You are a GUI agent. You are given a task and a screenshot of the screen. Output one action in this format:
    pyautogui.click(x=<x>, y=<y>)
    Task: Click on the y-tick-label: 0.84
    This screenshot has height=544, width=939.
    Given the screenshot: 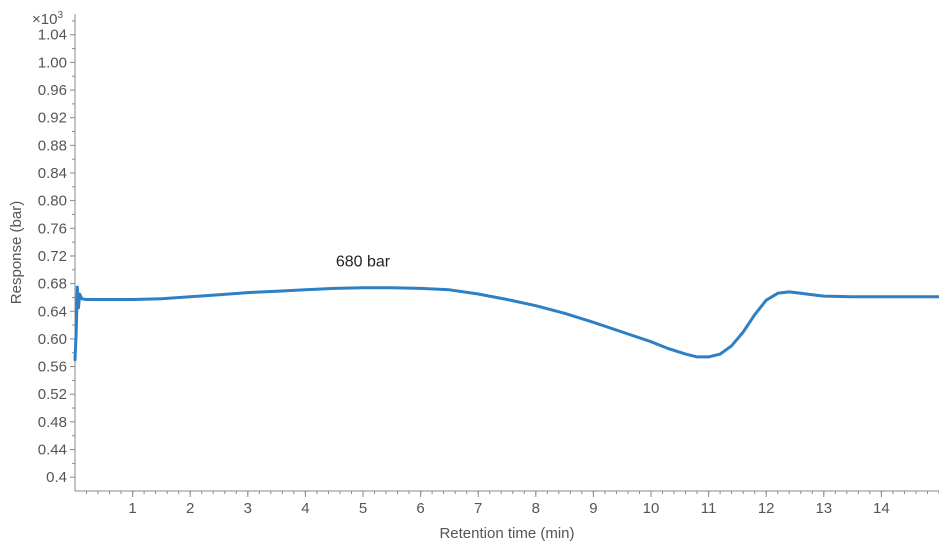 What is the action you would take?
    pyautogui.click(x=52, y=173)
    